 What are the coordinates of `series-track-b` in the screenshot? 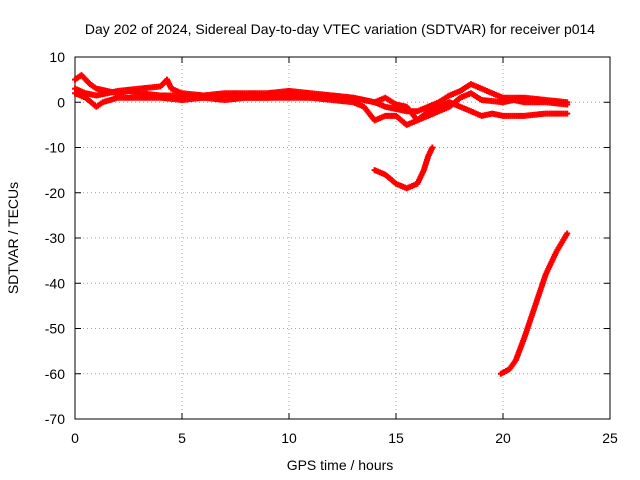 It's located at (321, 100).